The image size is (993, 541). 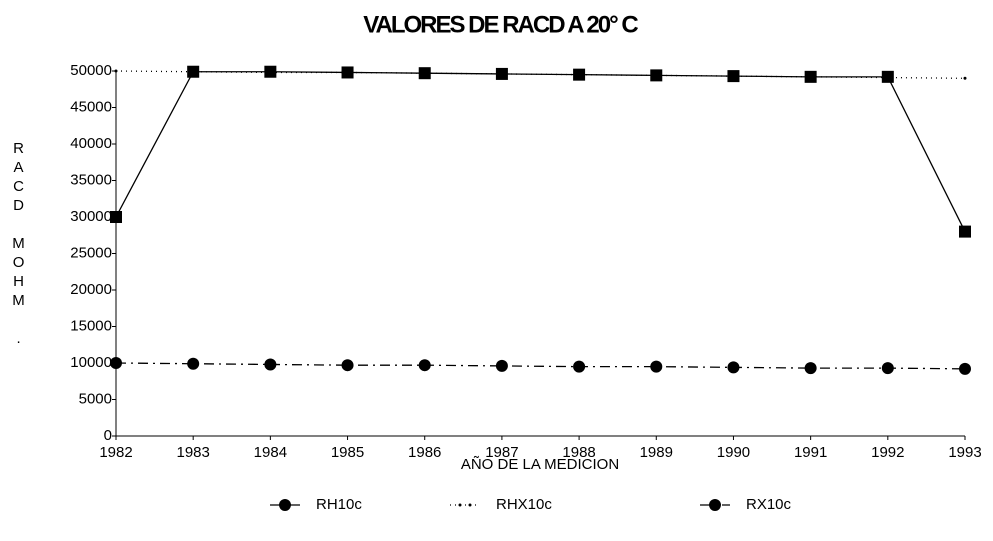 I want to click on y-tick-label: 40000, so click(x=91, y=143).